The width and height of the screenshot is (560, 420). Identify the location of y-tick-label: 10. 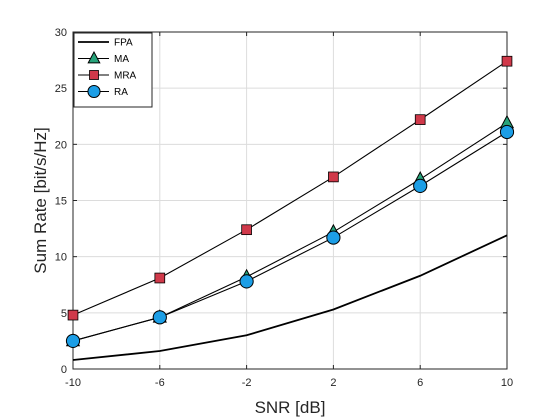
(61, 258).